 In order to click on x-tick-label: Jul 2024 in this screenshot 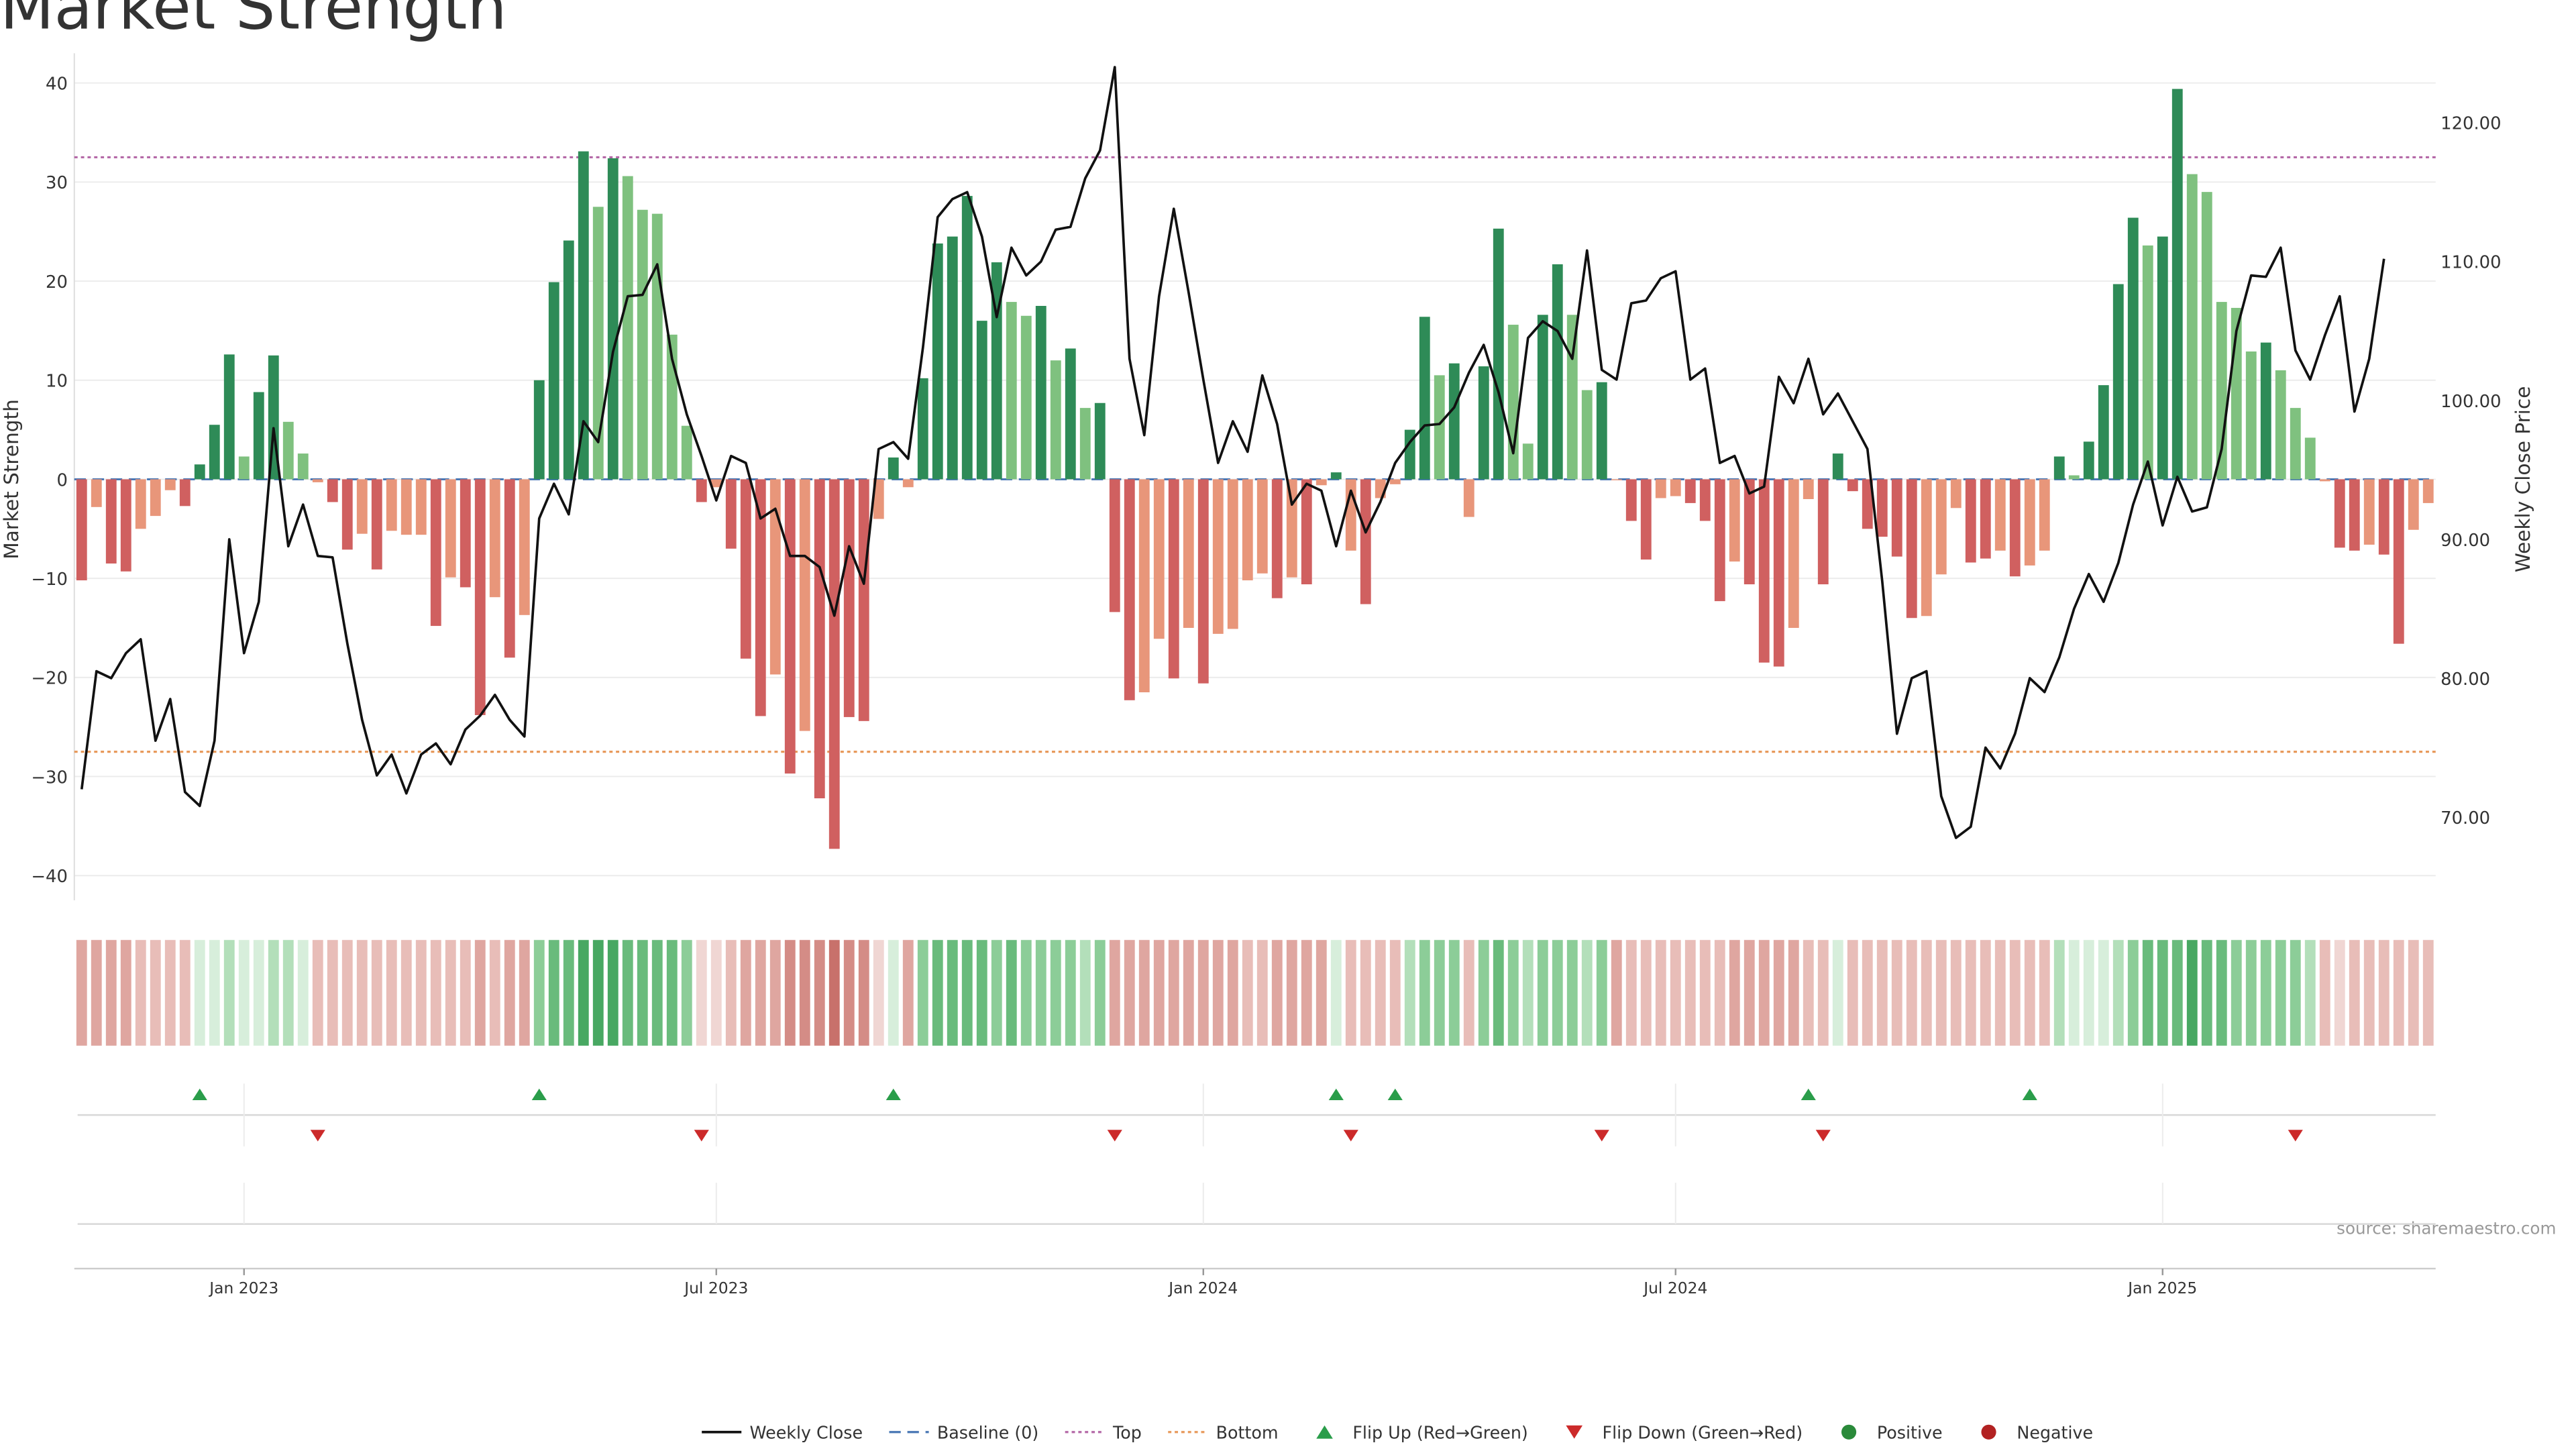, I will do `click(1674, 1288)`.